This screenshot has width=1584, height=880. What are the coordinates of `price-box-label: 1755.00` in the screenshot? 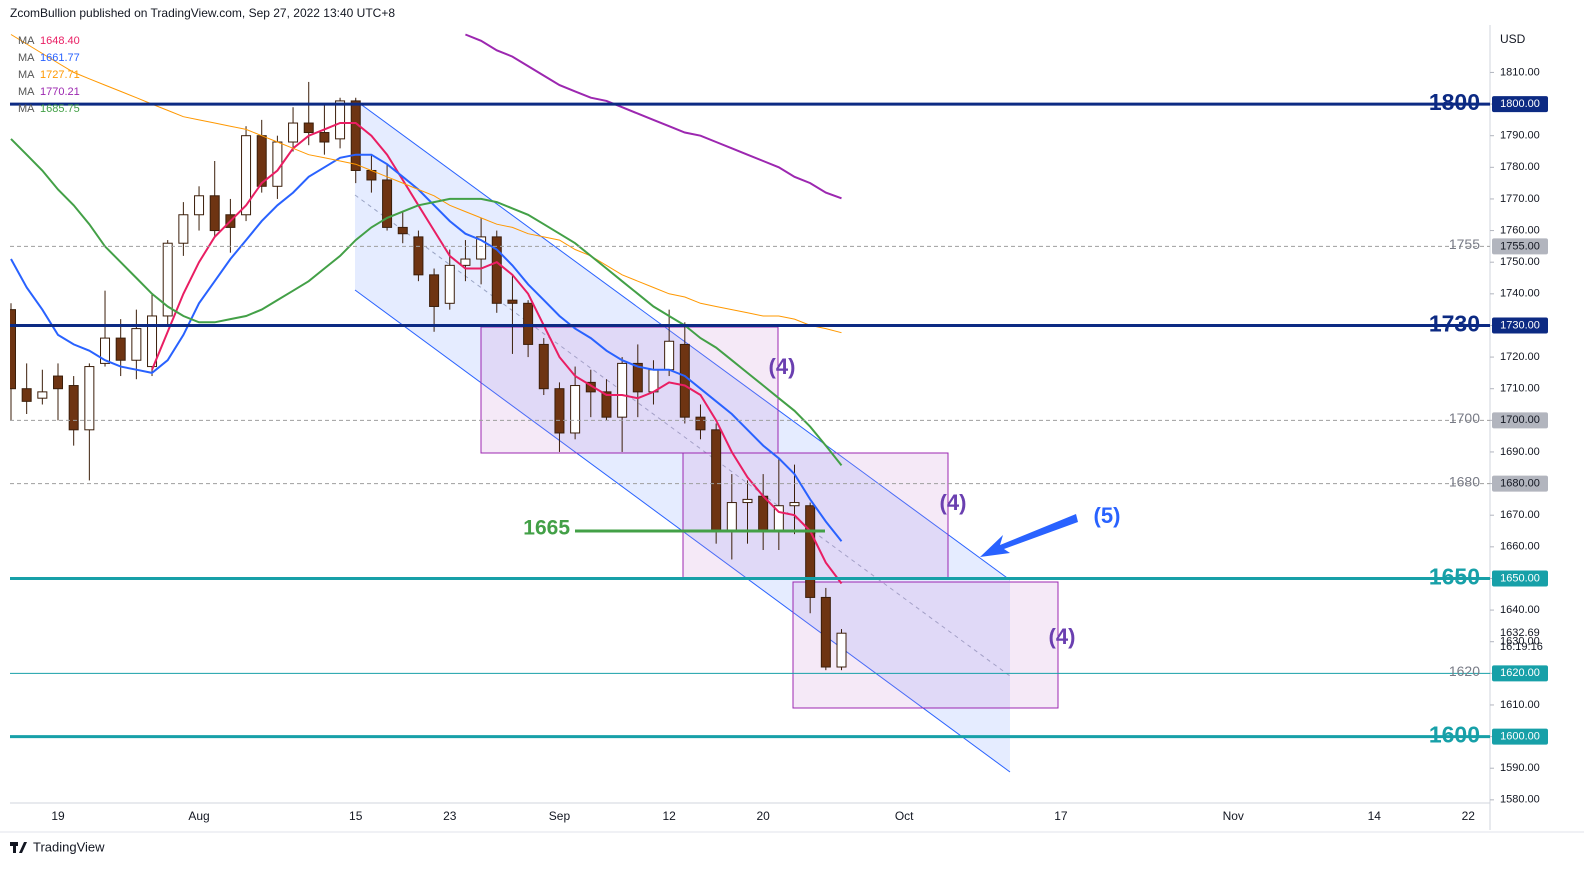 It's located at (1520, 246).